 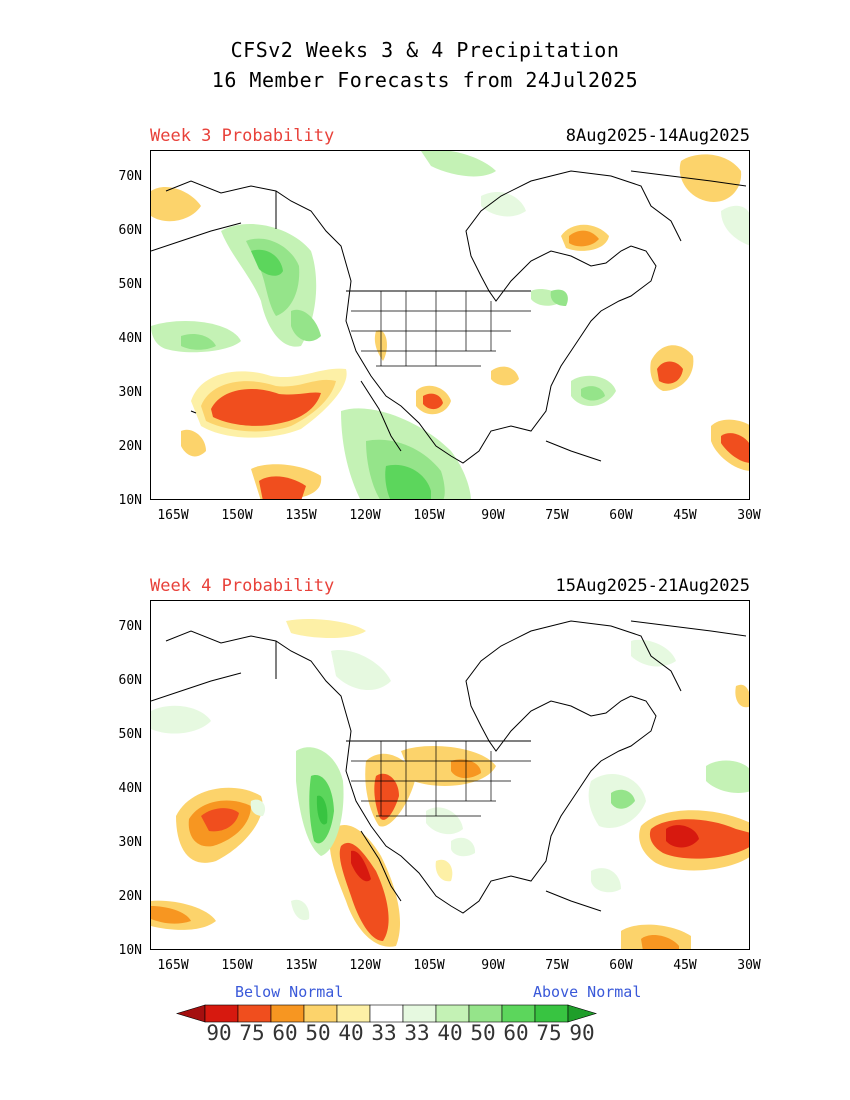 What do you see at coordinates (582, 1013) in the screenshot?
I see `legend-arrow-above` at bounding box center [582, 1013].